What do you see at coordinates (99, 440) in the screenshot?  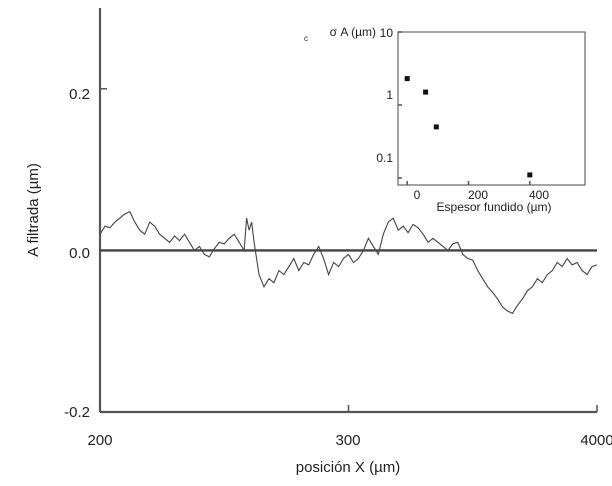 I see `main-x-tick-label-0: 200` at bounding box center [99, 440].